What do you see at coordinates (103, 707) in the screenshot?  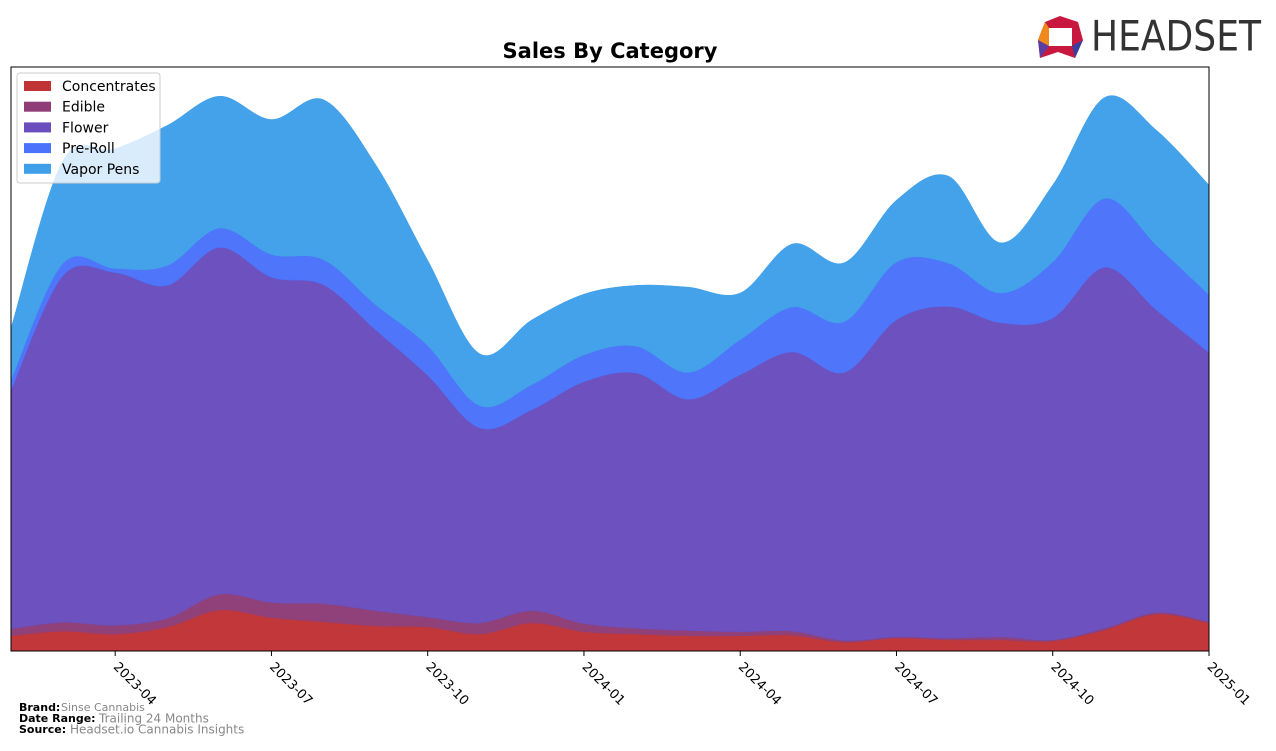 I see `footer-value: Sinse Cannabis` at bounding box center [103, 707].